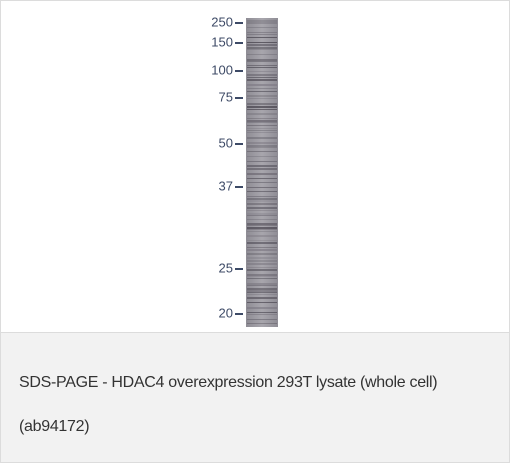  I want to click on marker-label: 25, so click(226, 267).